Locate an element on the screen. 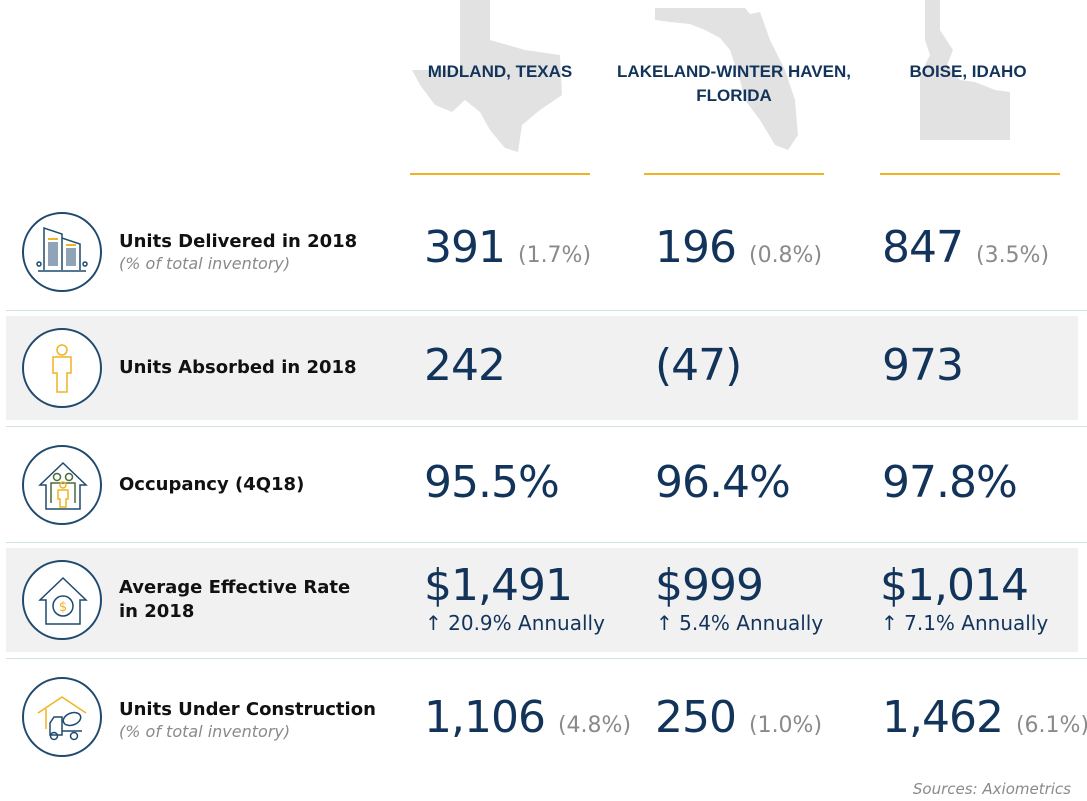 This screenshot has width=1087, height=801. texas-silhouette is located at coordinates (487, 76).